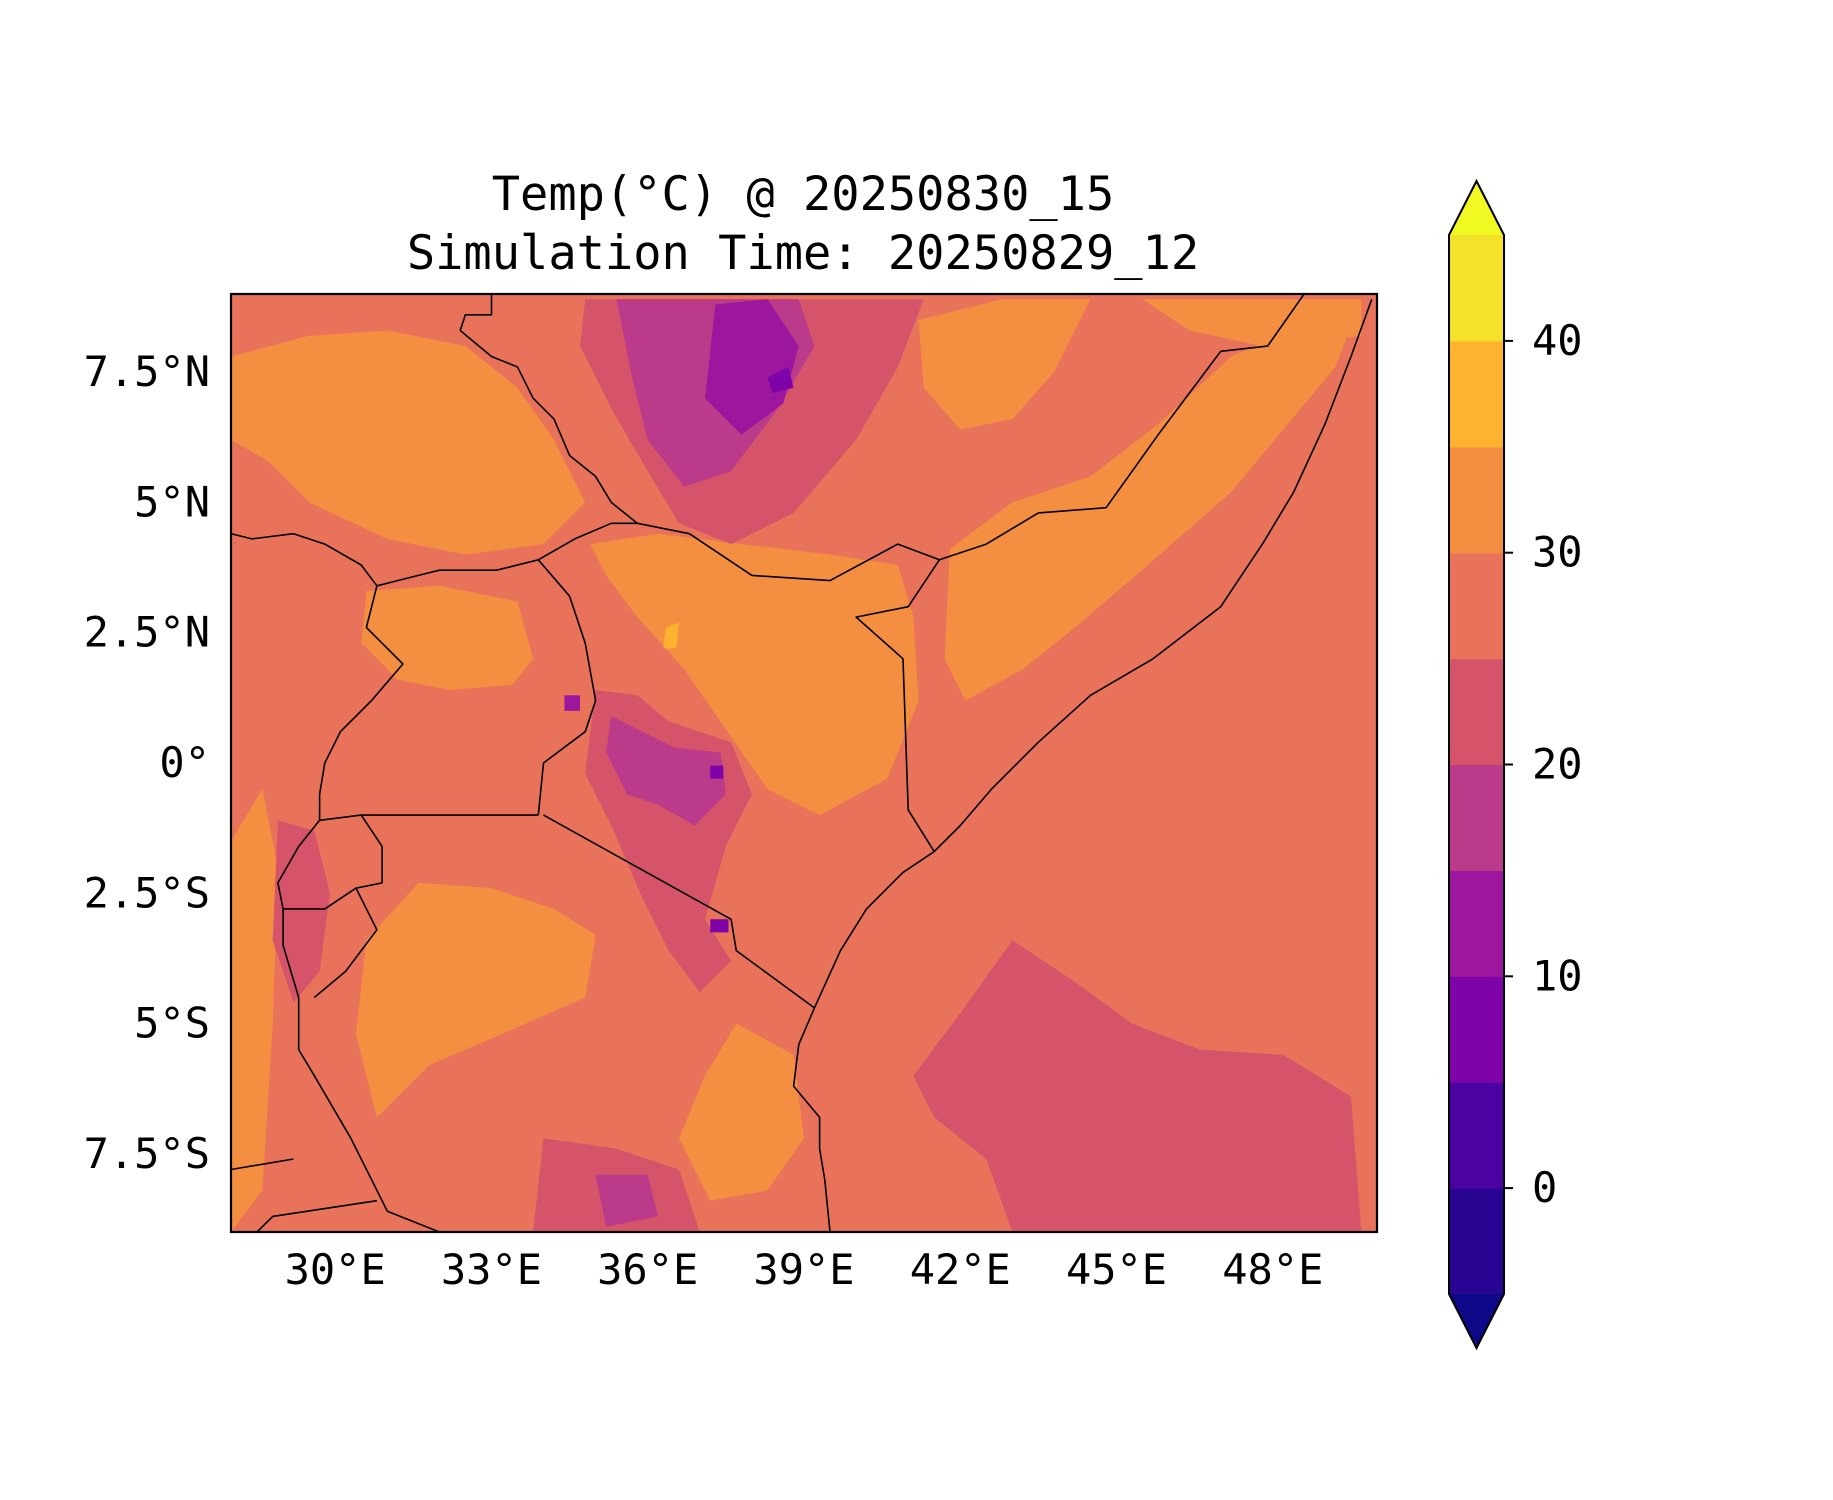 The width and height of the screenshot is (1833, 1500). I want to click on border-ss-sudan-north, so click(476, 312).